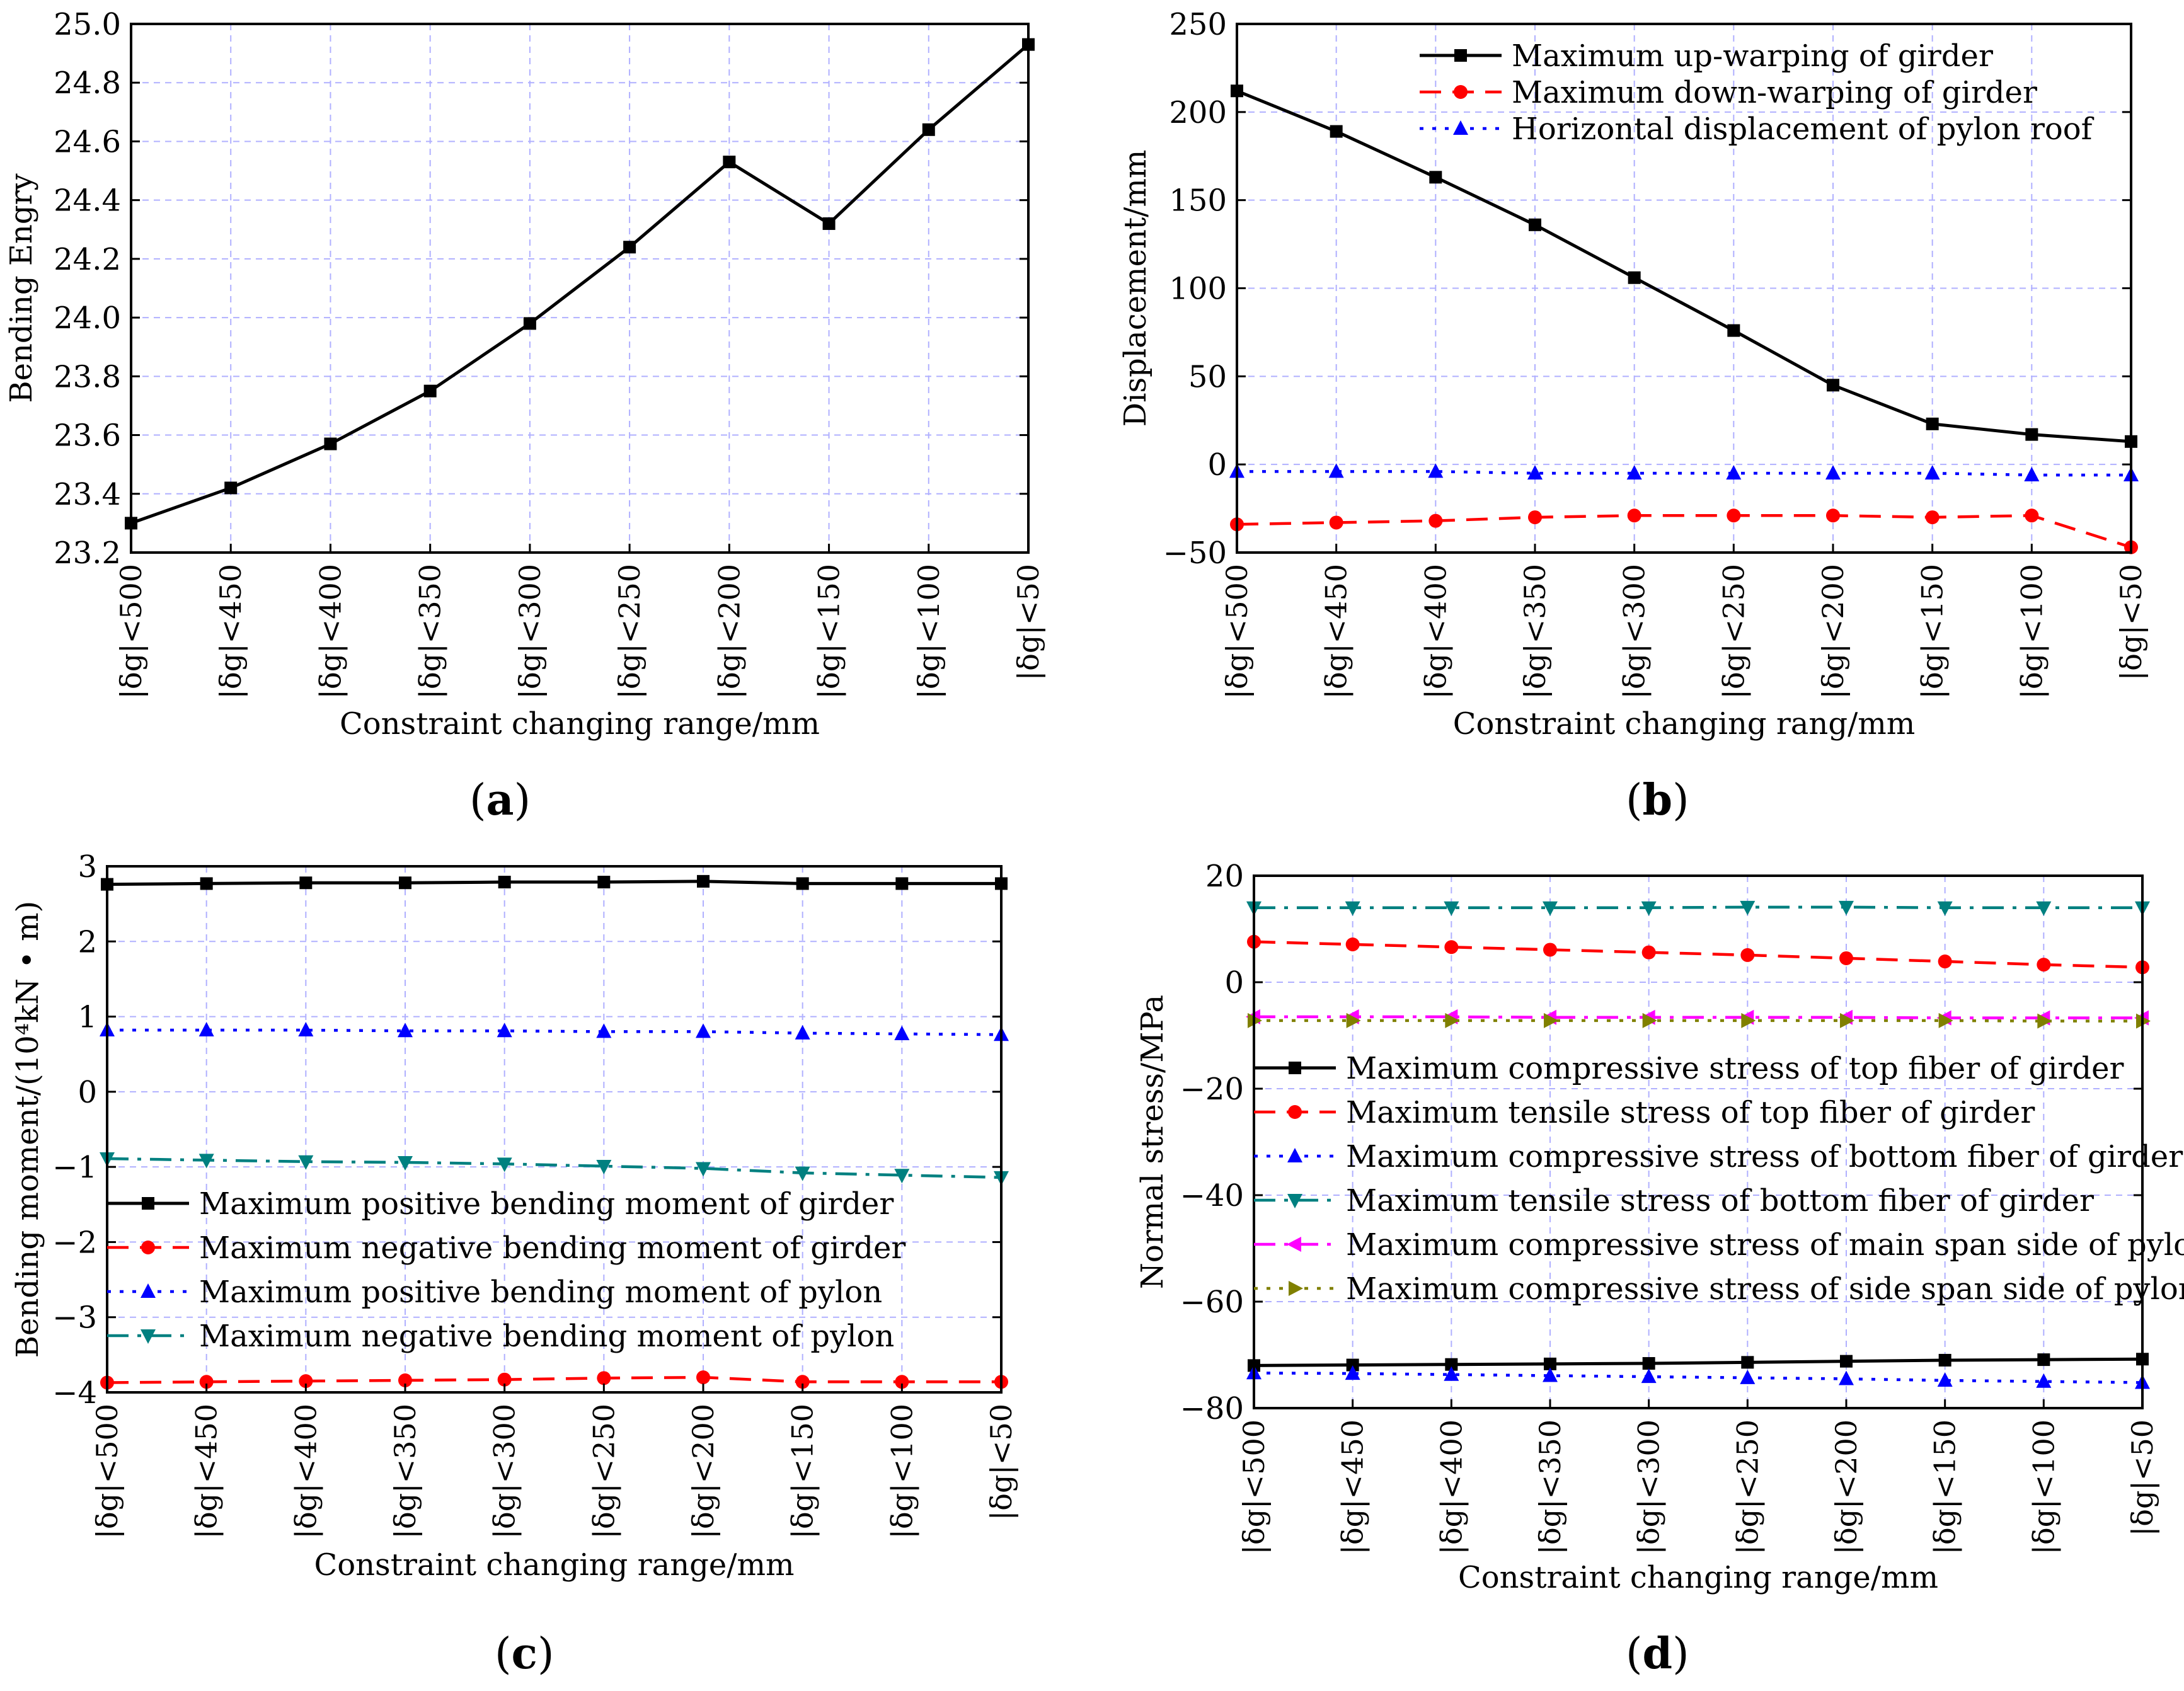 This screenshot has height=1691, width=2184. Describe the element at coordinates (1207, 377) in the screenshot. I see `y-tick-label: 50` at that location.